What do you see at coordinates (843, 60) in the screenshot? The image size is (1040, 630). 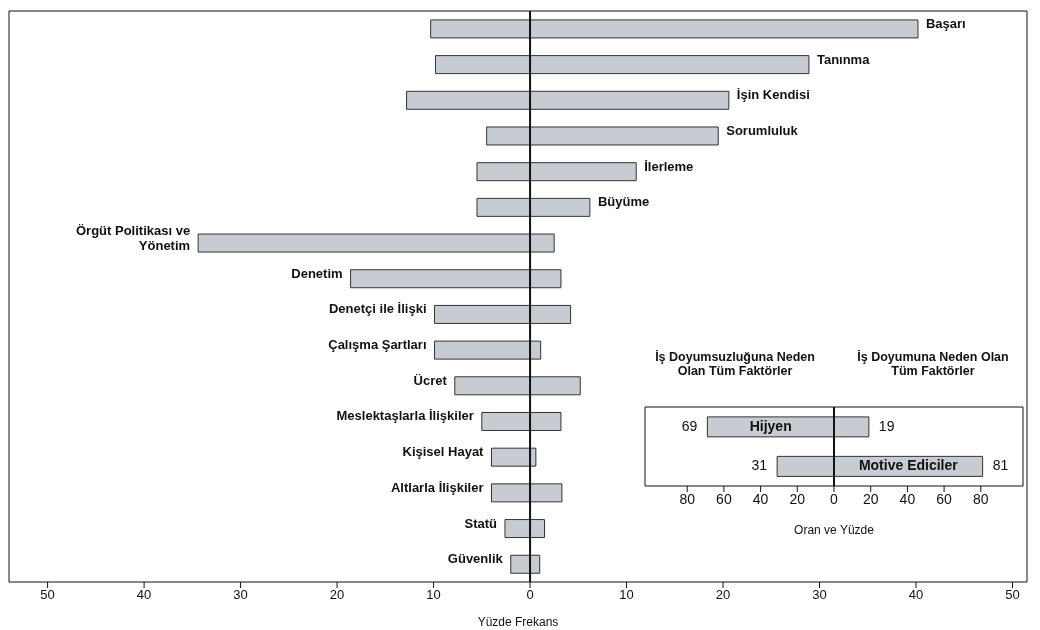 I see `y-tick-label: Tanınma` at bounding box center [843, 60].